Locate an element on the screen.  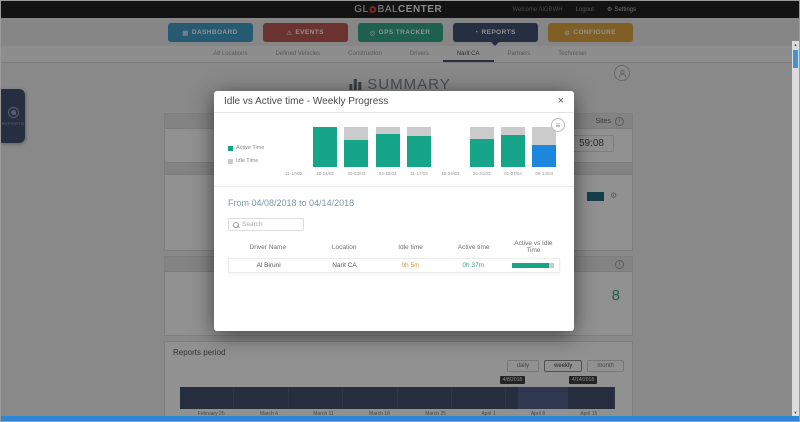
period-end-tooltip: 4/14/2018 is located at coordinates (583, 380).